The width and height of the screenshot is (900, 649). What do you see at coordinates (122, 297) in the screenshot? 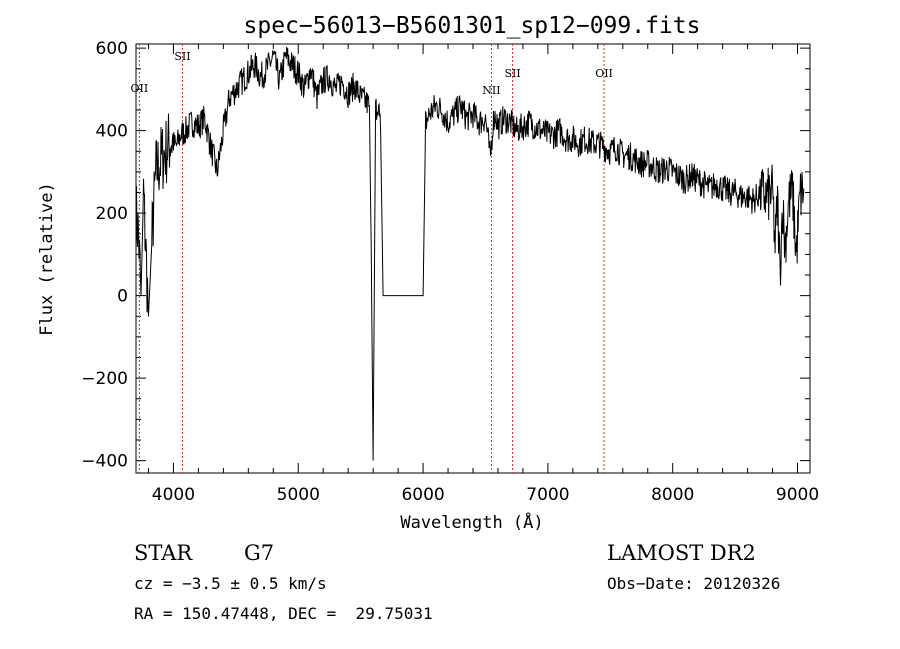
I see `y-tick-label: 0` at bounding box center [122, 297].